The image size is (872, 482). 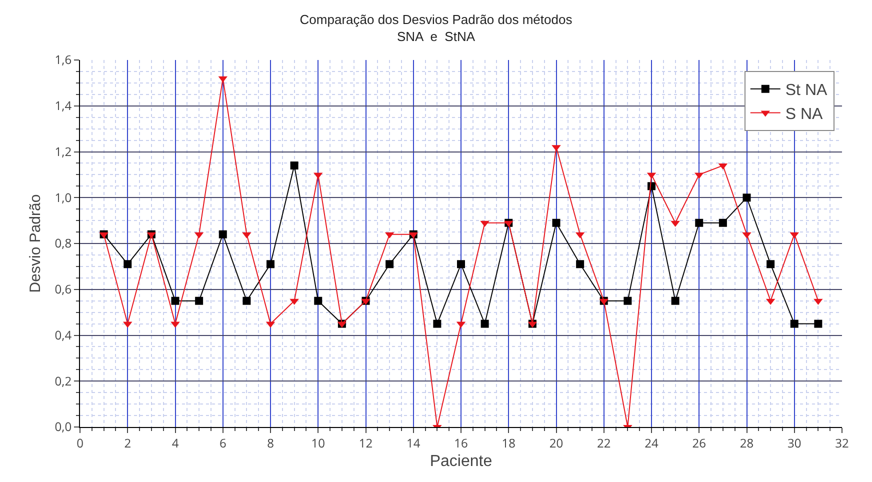 What do you see at coordinates (804, 114) in the screenshot?
I see `legend-label: S NA` at bounding box center [804, 114].